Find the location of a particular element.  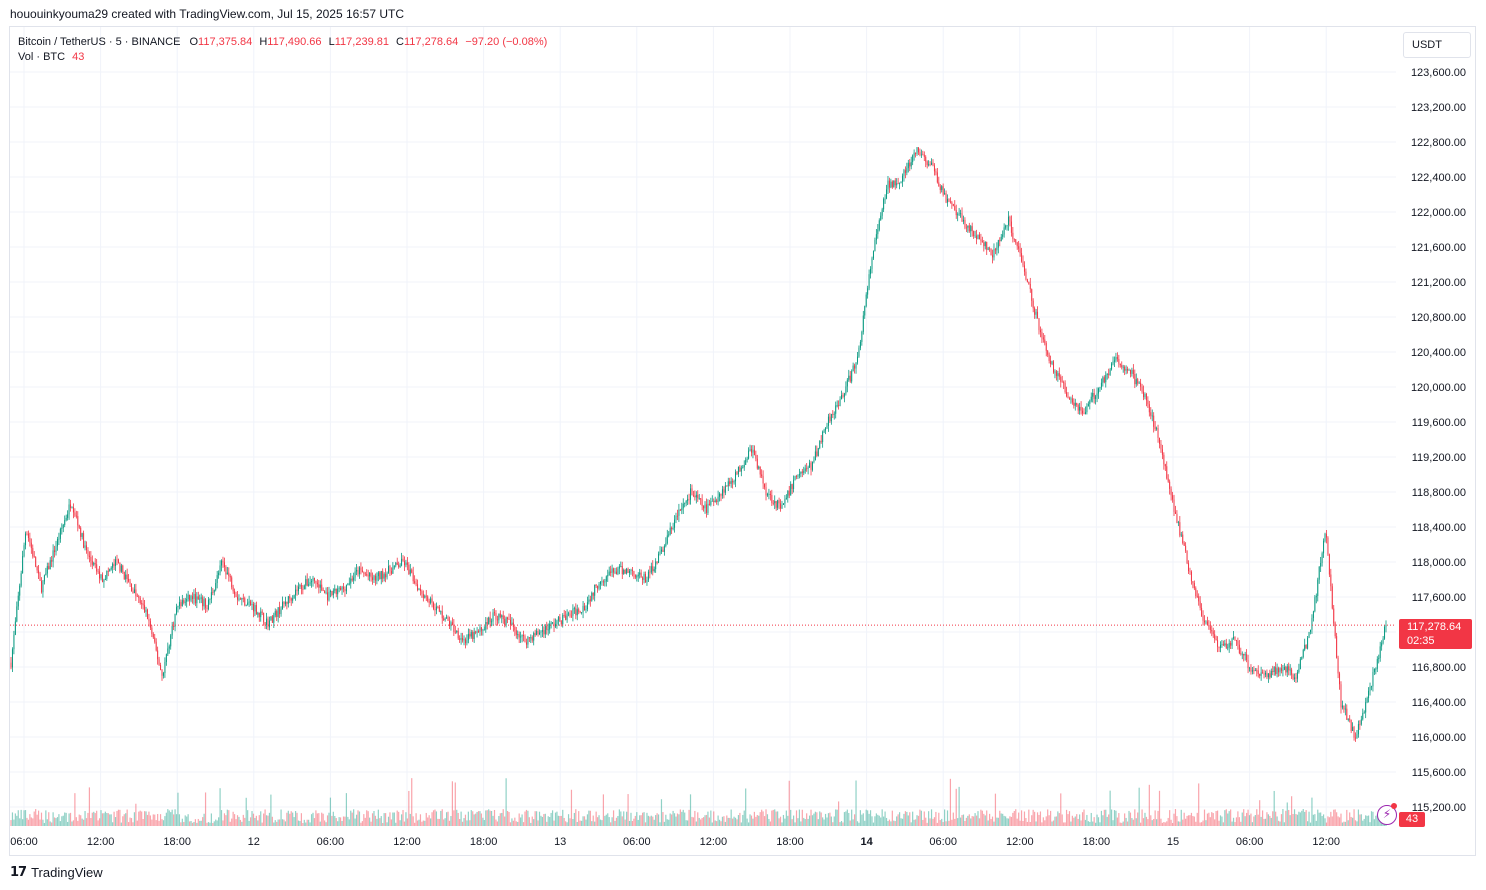

volume-label: Vol · BTC is located at coordinates (42, 57).